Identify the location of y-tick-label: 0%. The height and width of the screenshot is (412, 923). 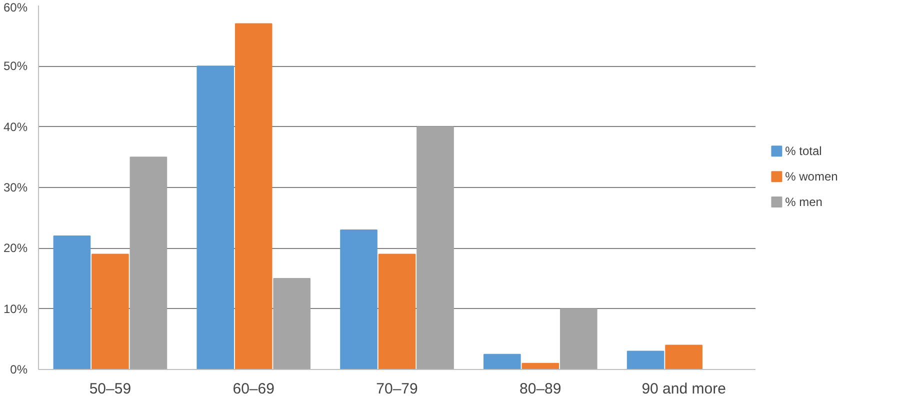
(19, 369).